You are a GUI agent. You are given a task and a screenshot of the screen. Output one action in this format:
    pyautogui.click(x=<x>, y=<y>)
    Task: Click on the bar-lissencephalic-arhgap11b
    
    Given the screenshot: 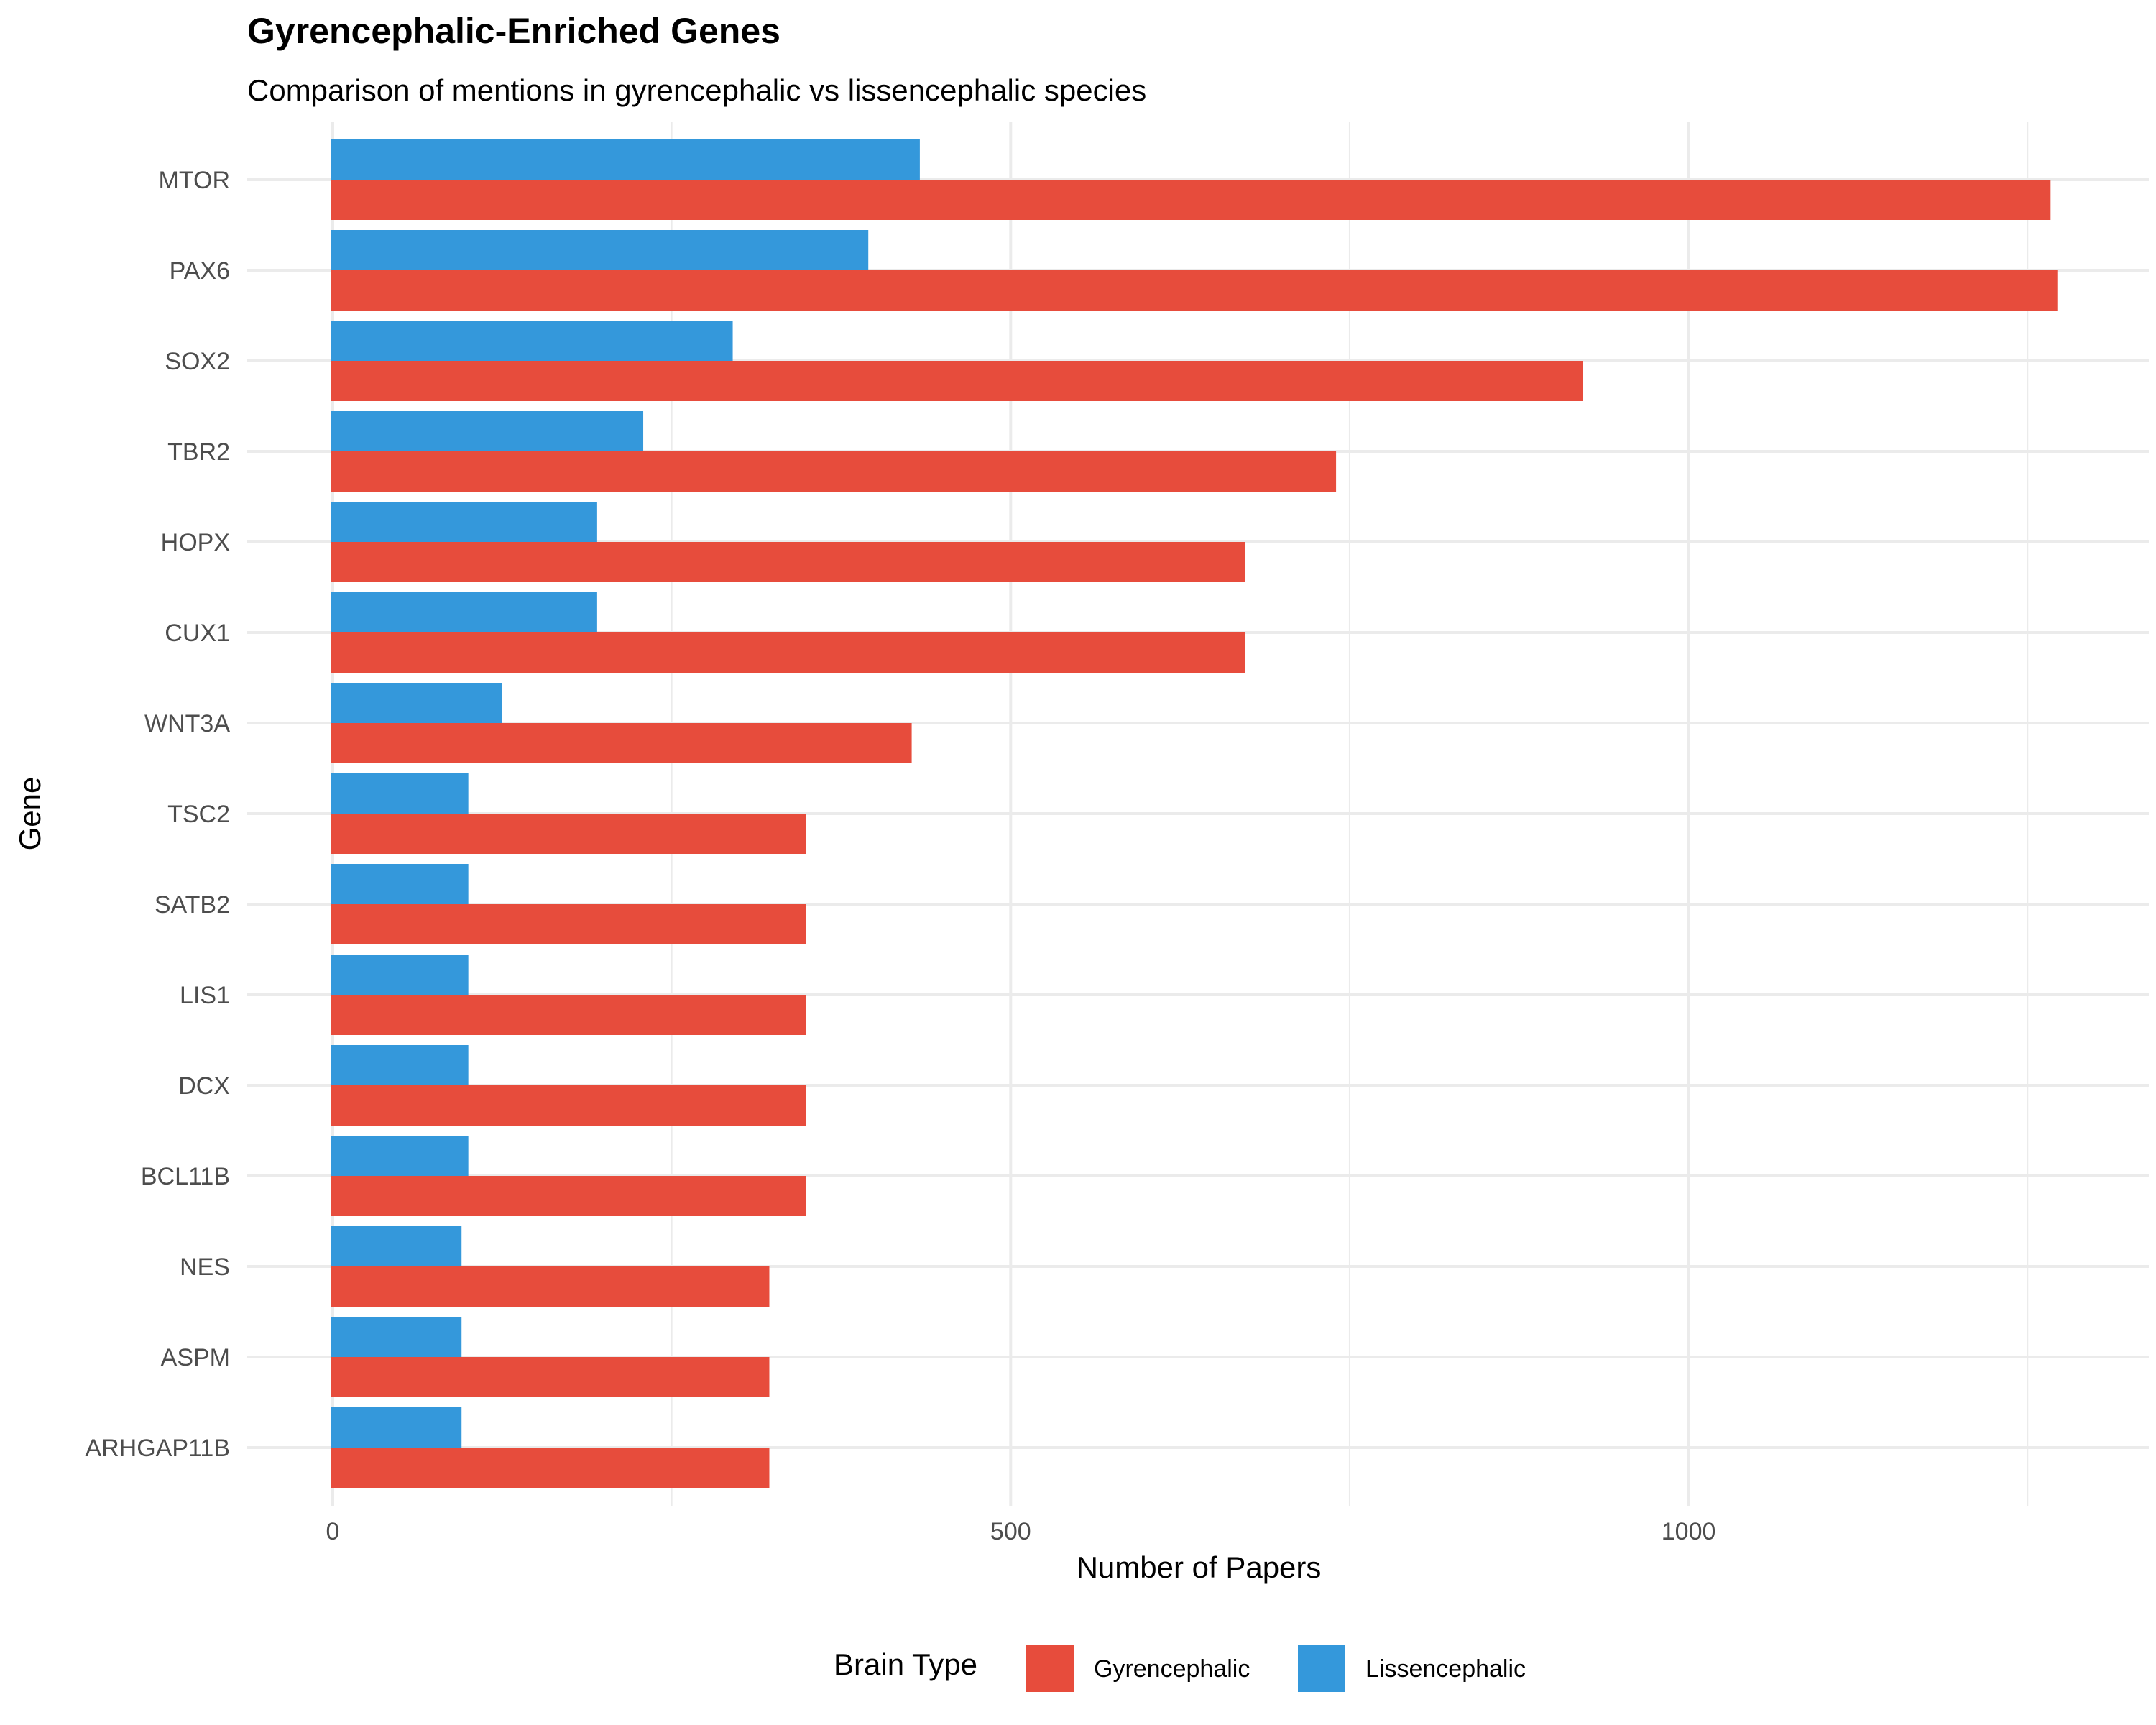 What is the action you would take?
    pyautogui.click(x=397, y=1427)
    